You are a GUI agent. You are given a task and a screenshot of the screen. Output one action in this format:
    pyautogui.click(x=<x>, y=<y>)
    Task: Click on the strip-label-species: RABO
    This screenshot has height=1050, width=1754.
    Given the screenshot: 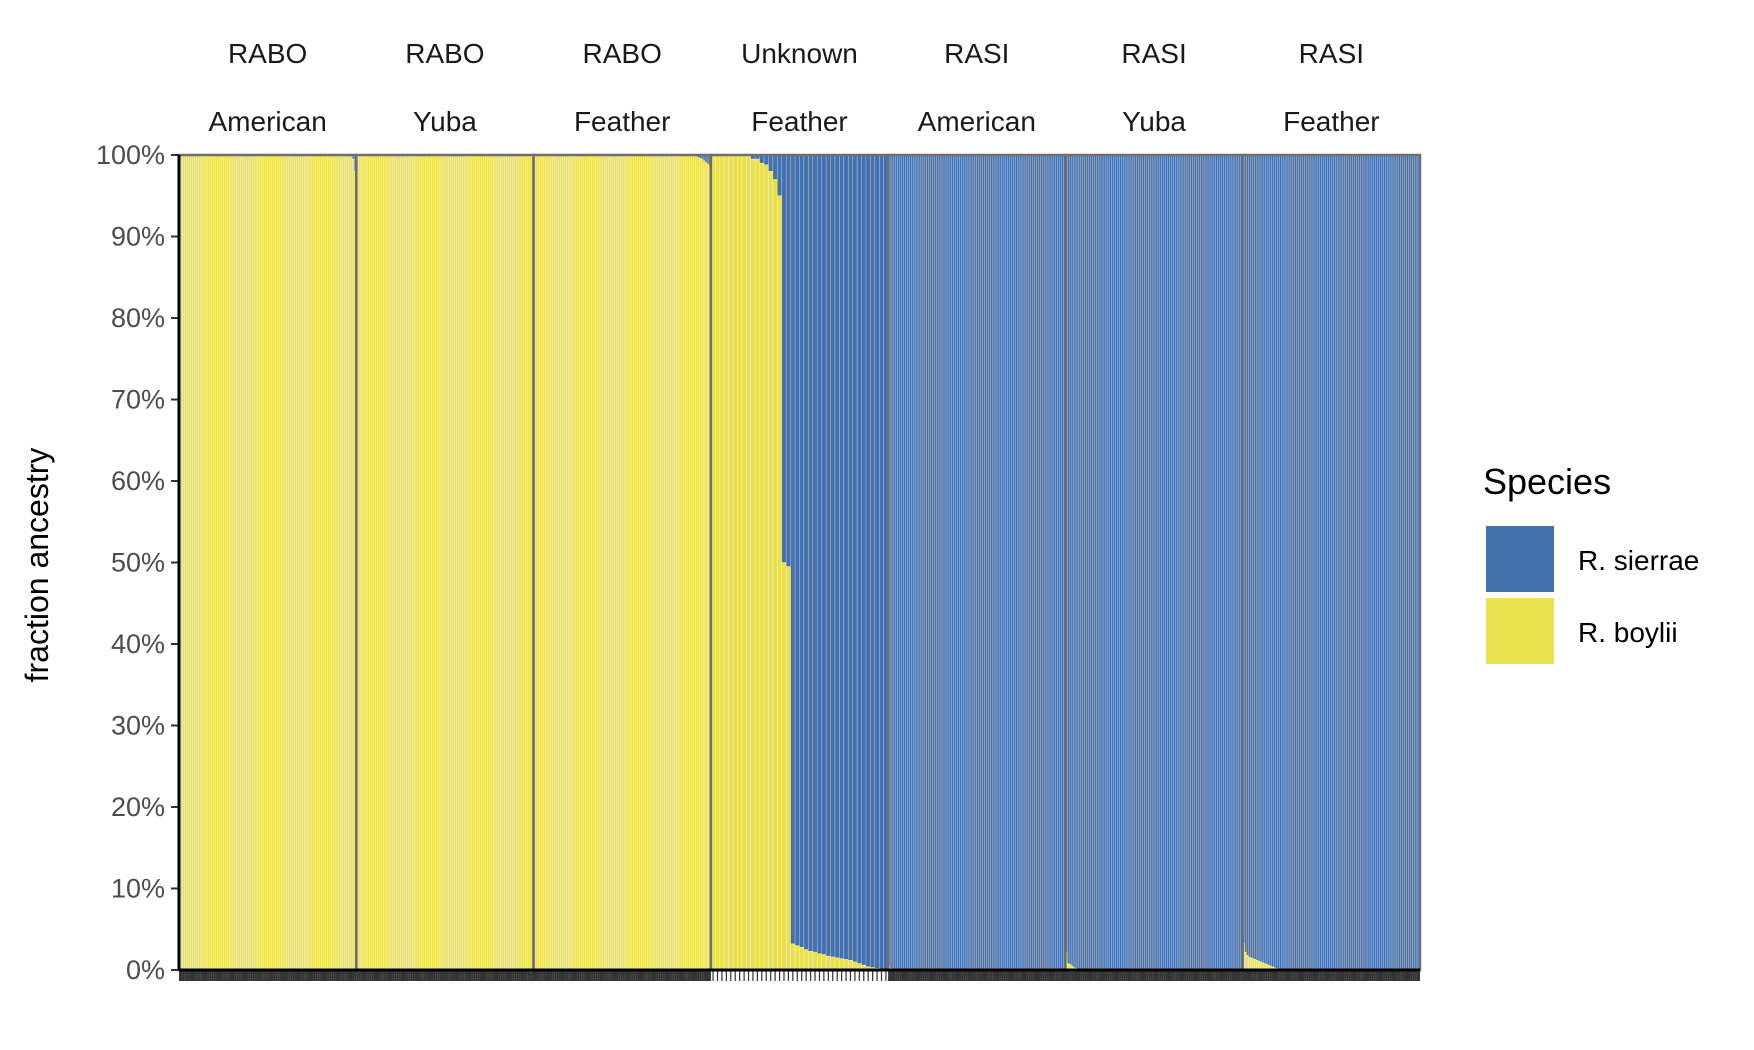 What is the action you would take?
    pyautogui.click(x=267, y=53)
    